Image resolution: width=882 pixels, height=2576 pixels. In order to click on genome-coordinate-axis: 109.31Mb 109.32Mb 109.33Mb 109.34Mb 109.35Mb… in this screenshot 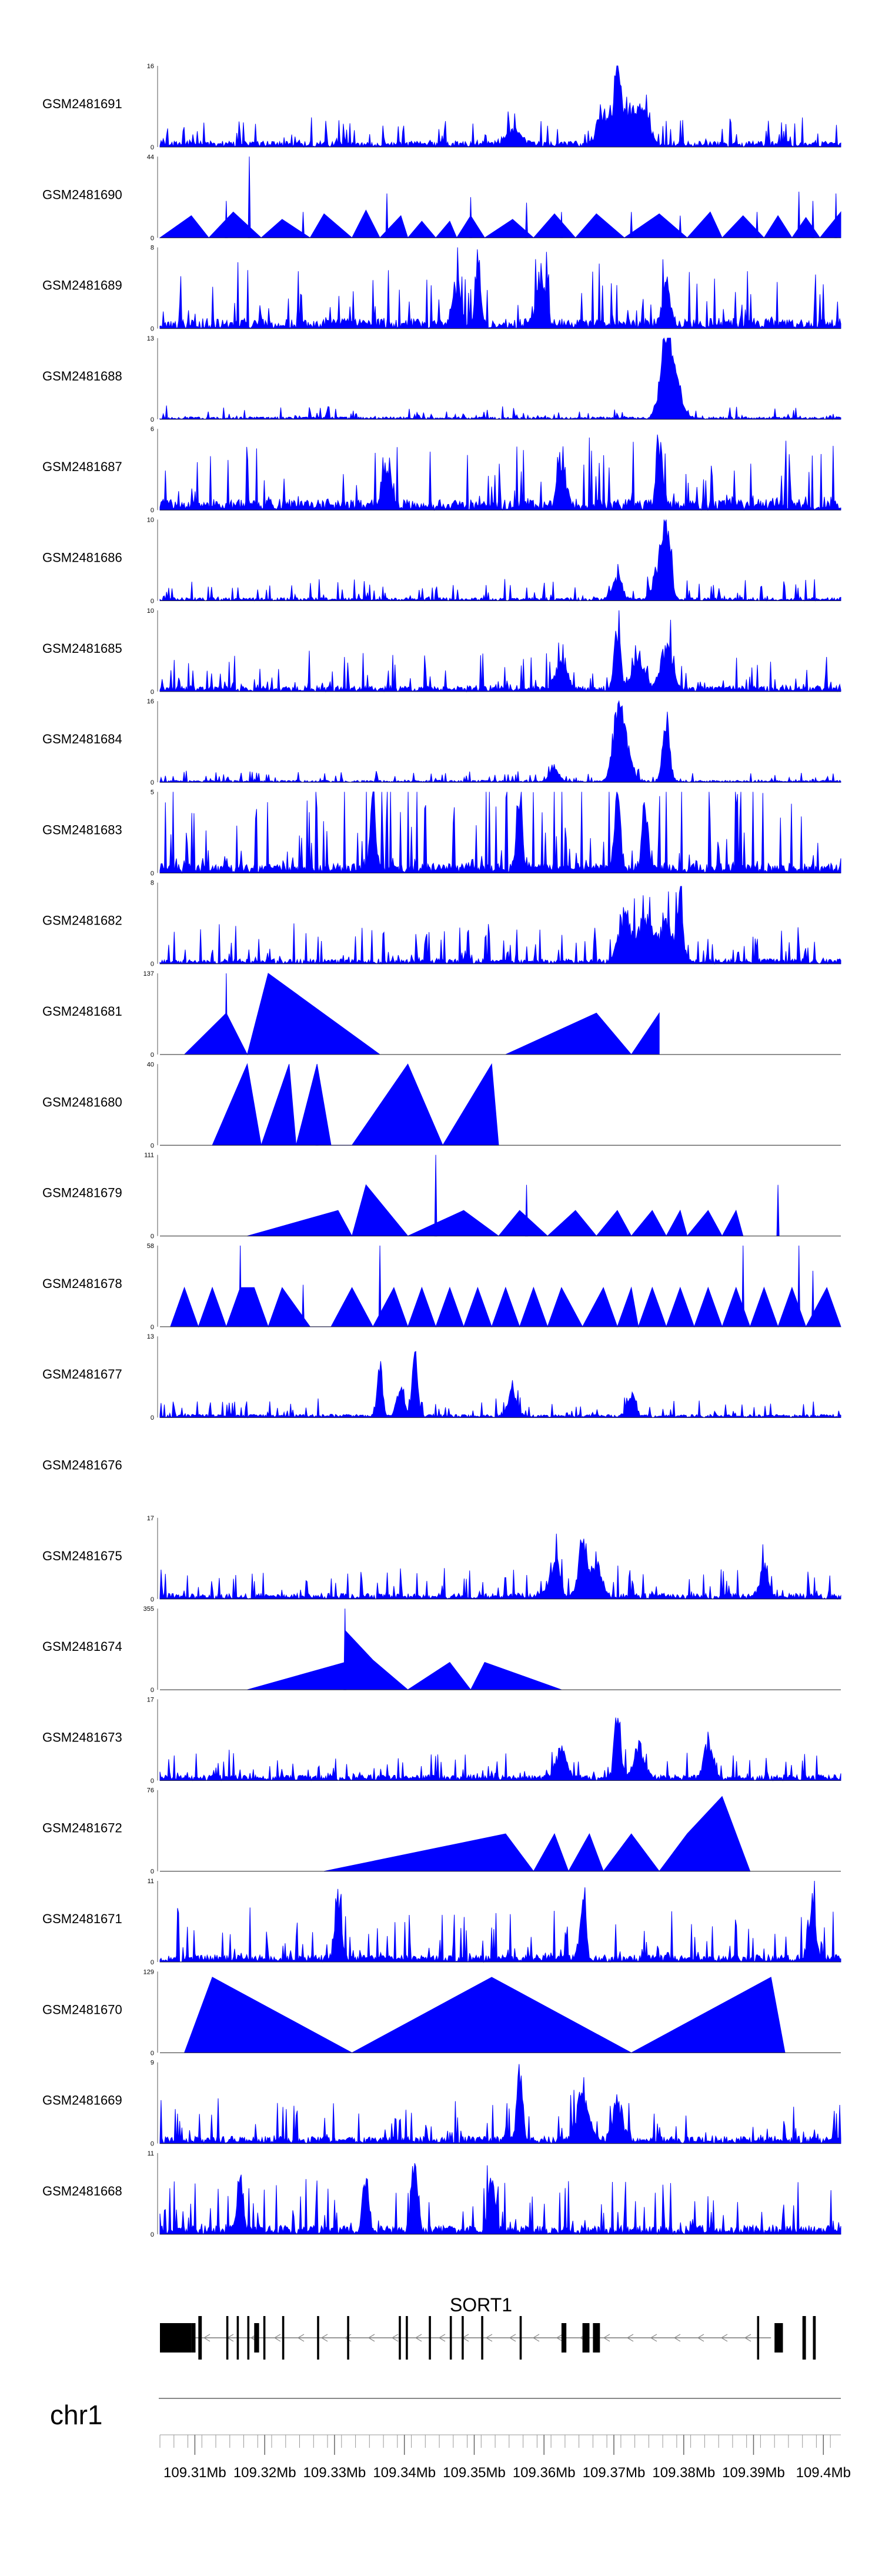, I will do `click(505, 2457)`.